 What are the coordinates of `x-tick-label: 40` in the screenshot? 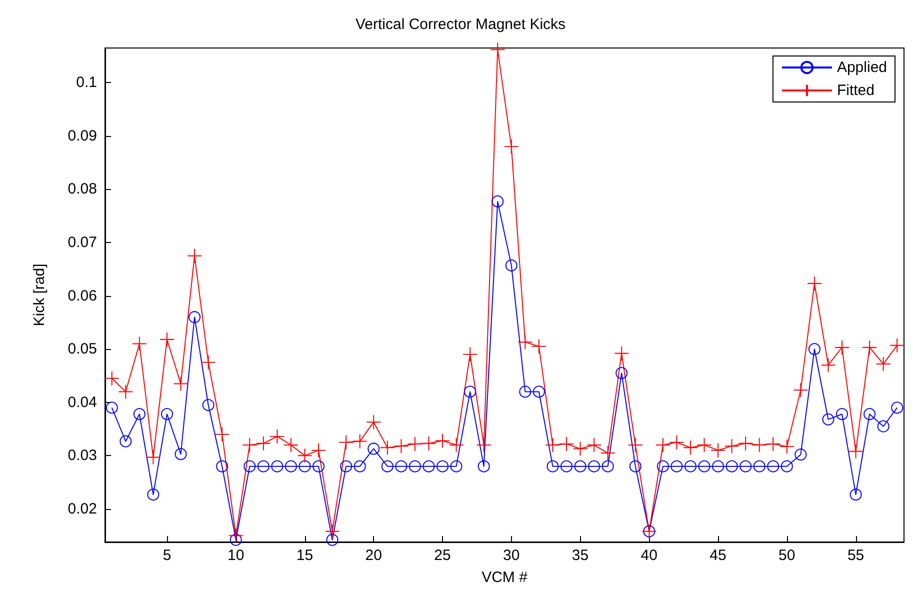 It's located at (649, 555).